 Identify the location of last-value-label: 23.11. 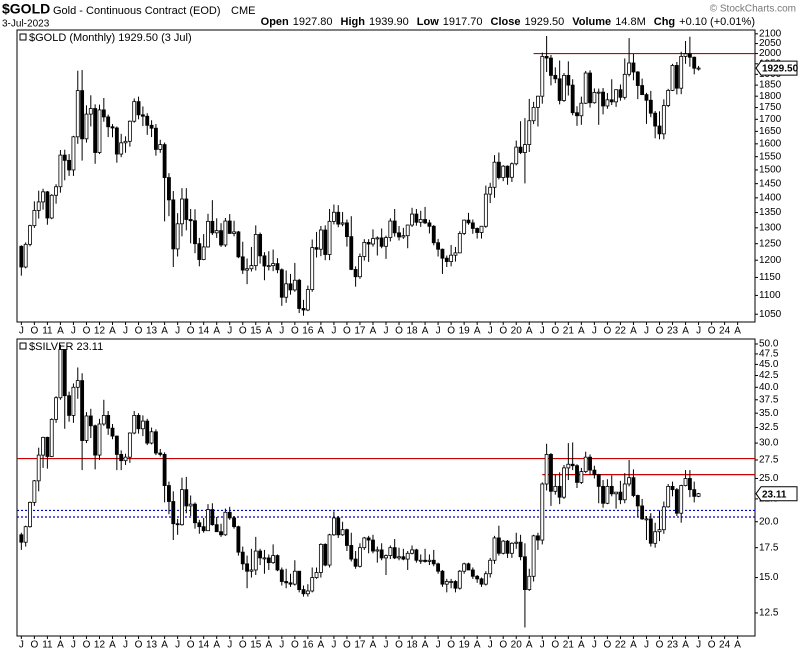
(774, 494).